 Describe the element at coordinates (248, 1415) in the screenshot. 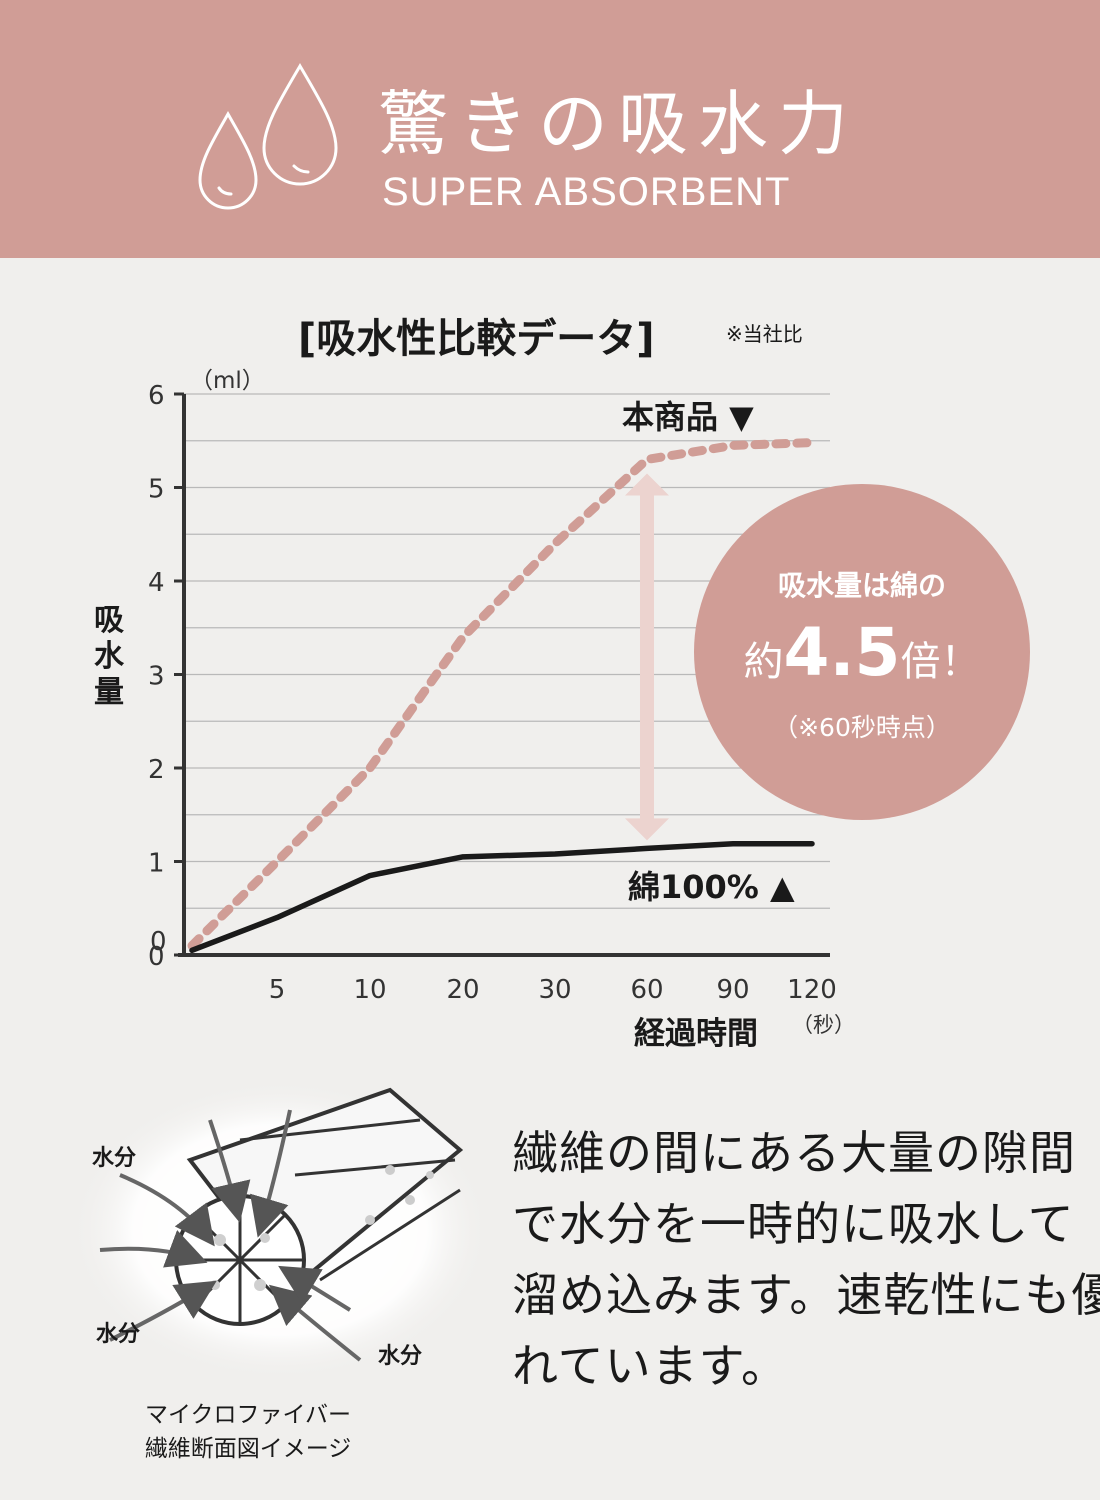

I see `fiber-caption-line1: マイクロファイバー` at that location.